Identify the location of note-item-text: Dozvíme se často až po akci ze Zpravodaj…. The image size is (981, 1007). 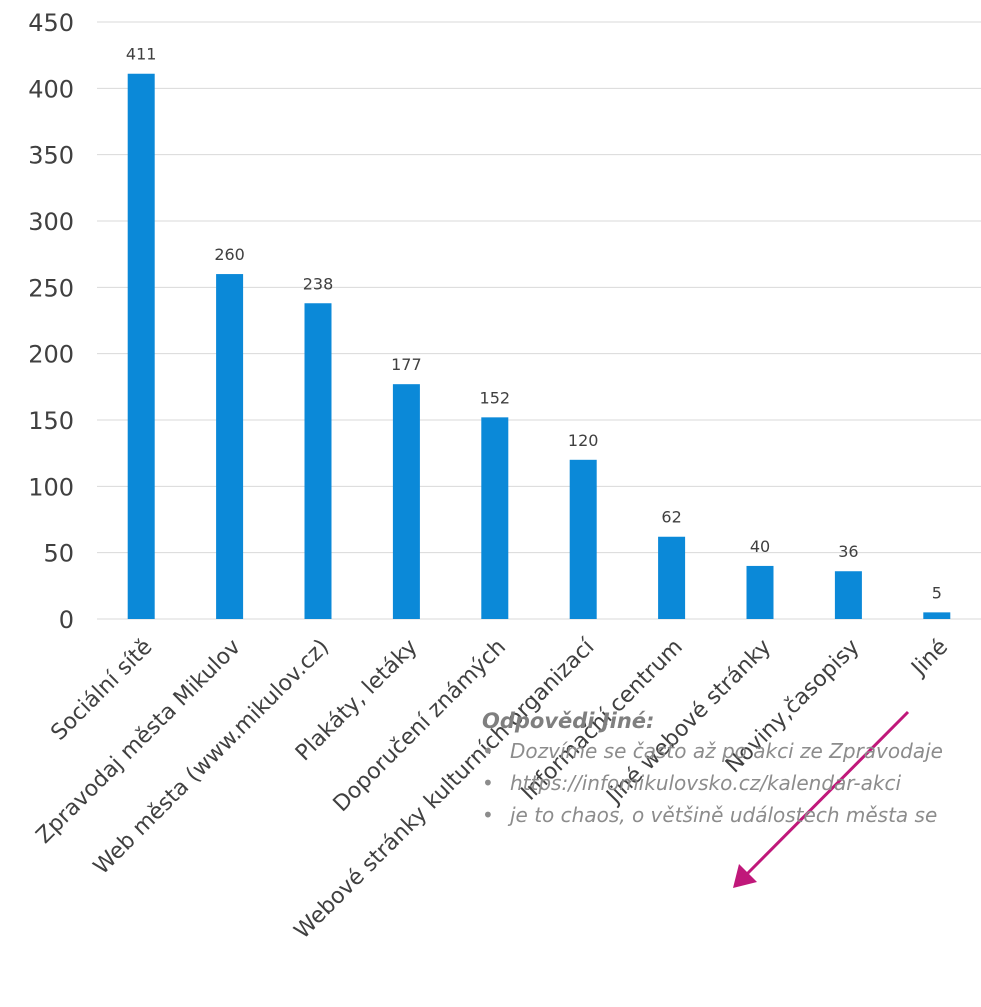
(726, 751).